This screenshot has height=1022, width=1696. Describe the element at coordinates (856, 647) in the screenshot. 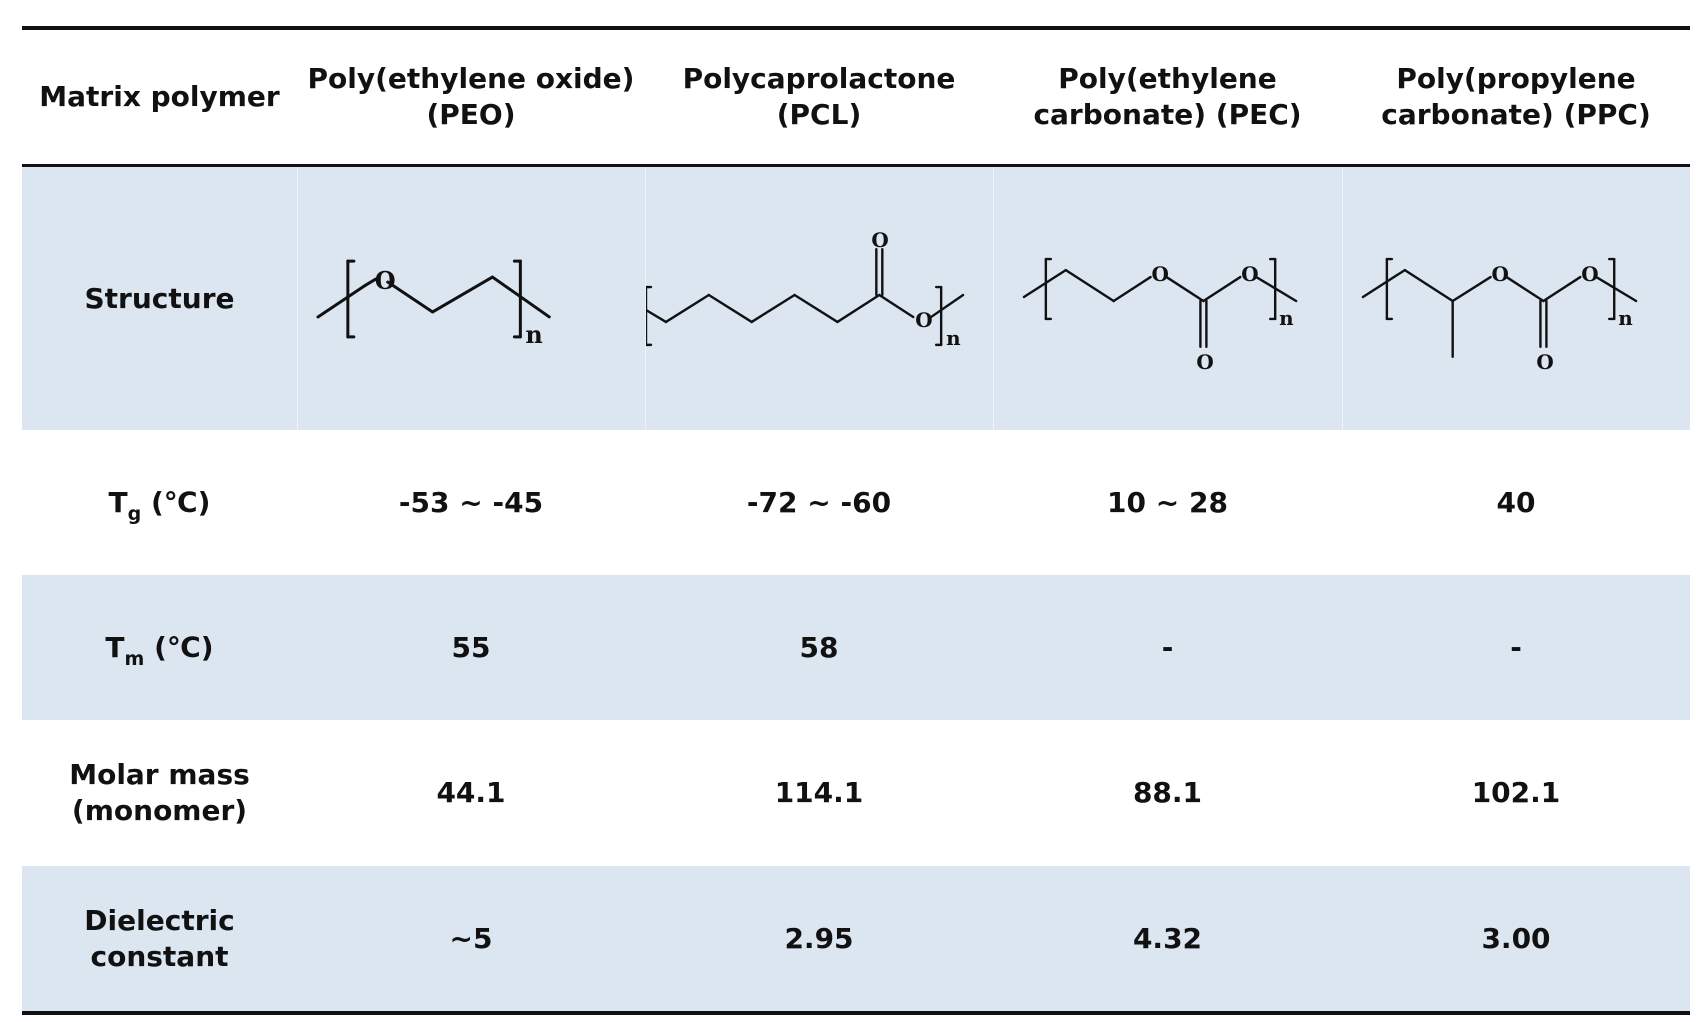

I see `tm-row: Tm (℃) 55 58 - -` at that location.